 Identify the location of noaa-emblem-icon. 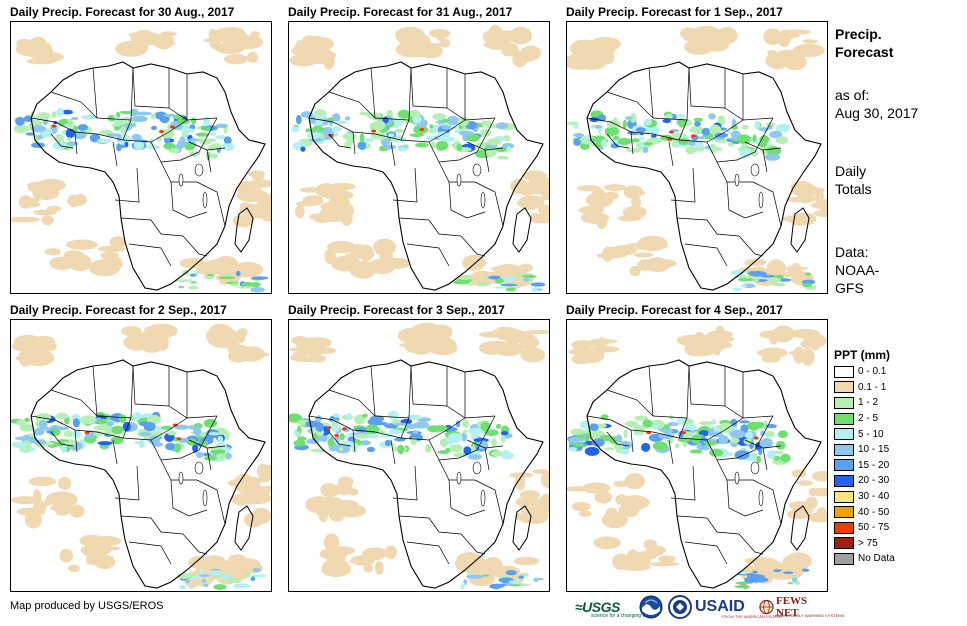
(651, 607).